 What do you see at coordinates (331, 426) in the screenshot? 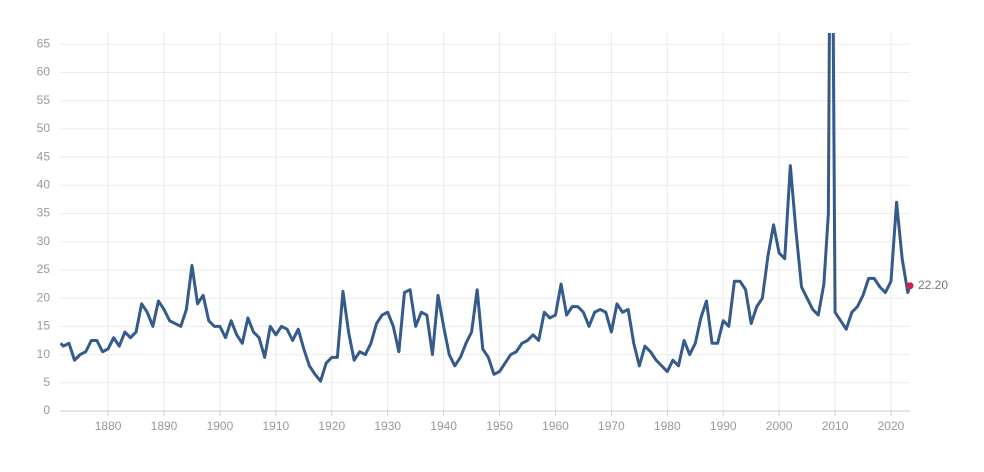
I see `x-tick-label: 1920` at bounding box center [331, 426].